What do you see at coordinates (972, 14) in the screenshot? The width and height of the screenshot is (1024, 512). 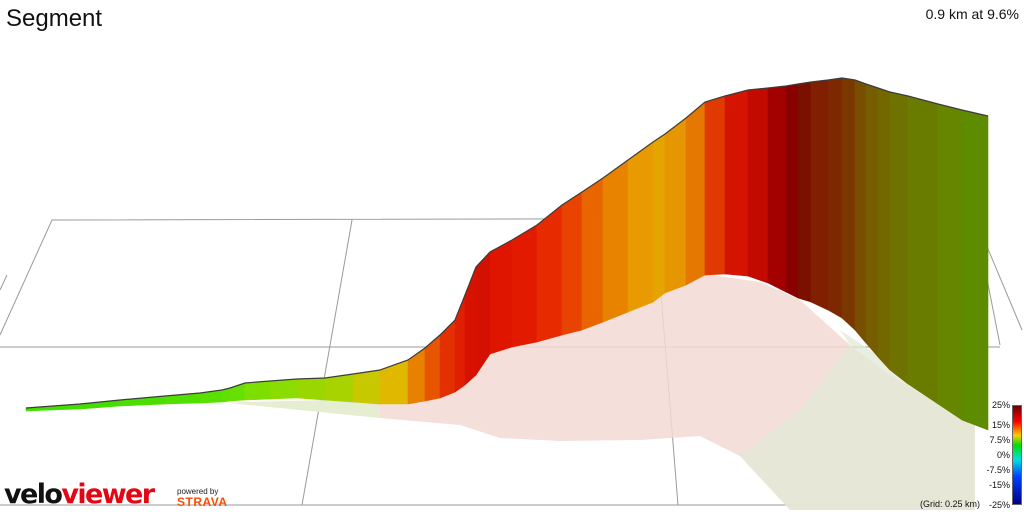 I see `segment-stat: 0.9 km at 9.6%` at bounding box center [972, 14].